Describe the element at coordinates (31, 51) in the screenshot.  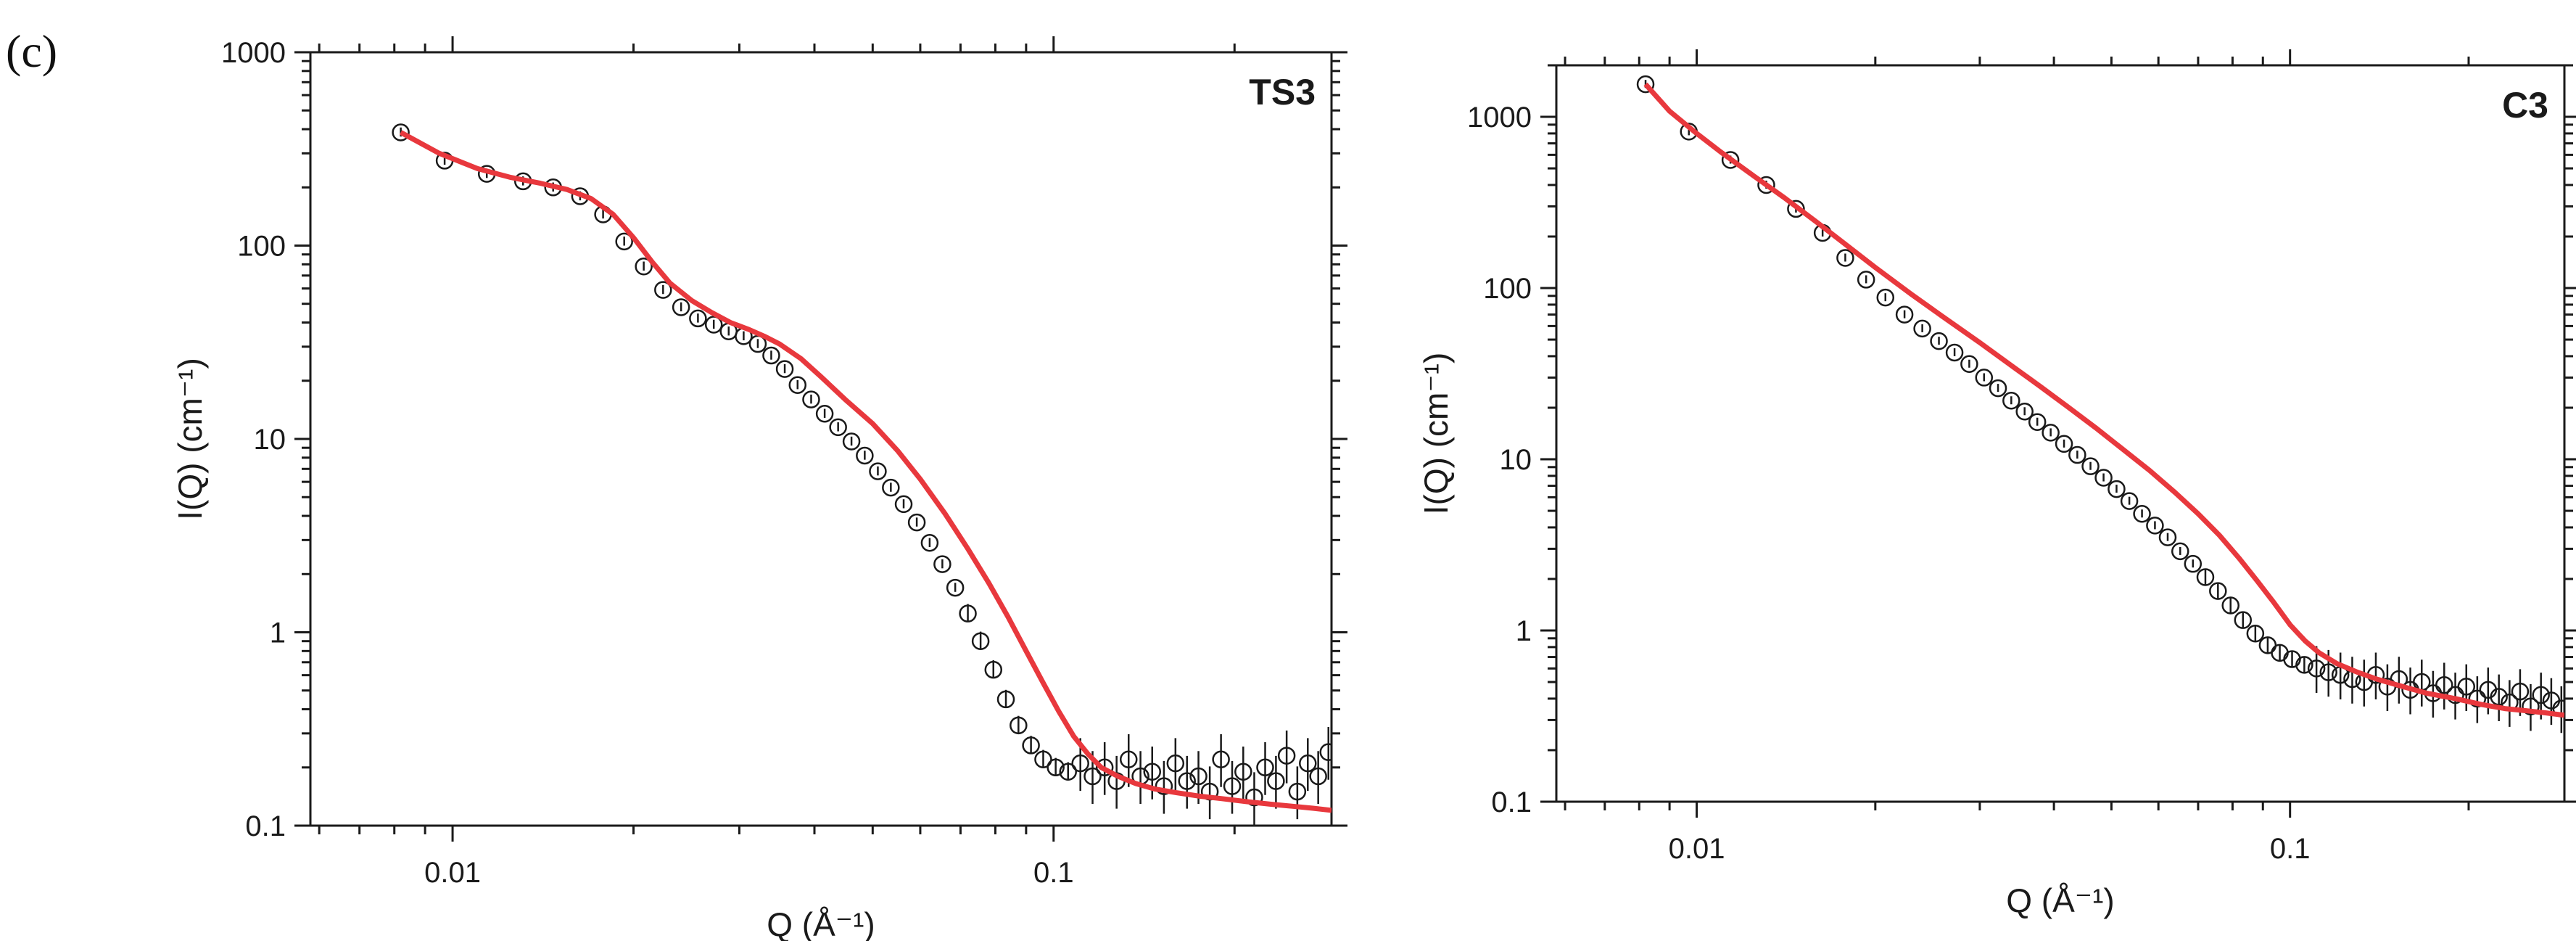
I see `panel-label: (c)` at that location.